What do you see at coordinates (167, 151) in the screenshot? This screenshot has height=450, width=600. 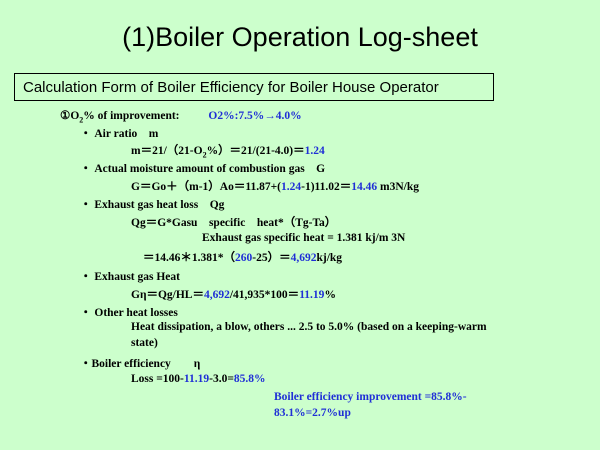 I see `air-ratio-formula-a: m＝21/（21-O` at bounding box center [167, 151].